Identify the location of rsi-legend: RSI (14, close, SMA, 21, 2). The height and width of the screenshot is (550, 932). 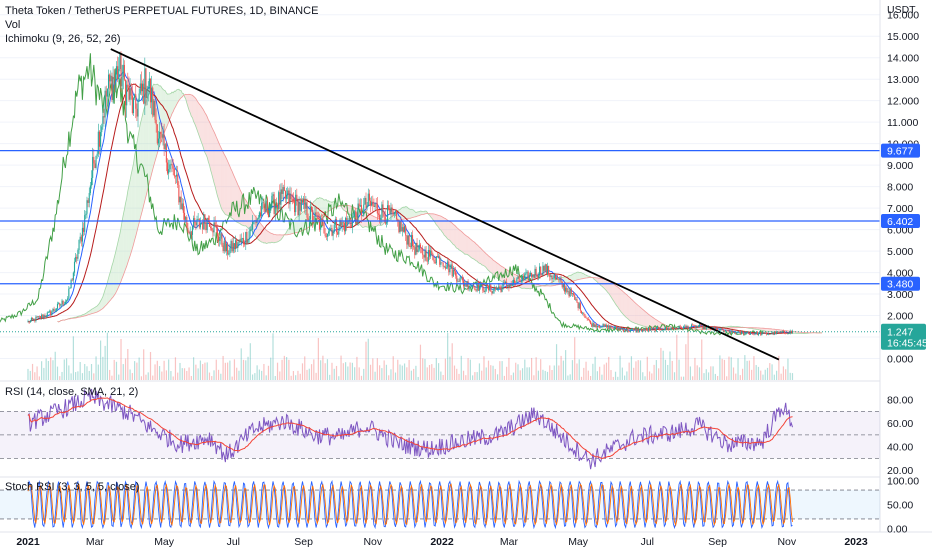
(71, 392).